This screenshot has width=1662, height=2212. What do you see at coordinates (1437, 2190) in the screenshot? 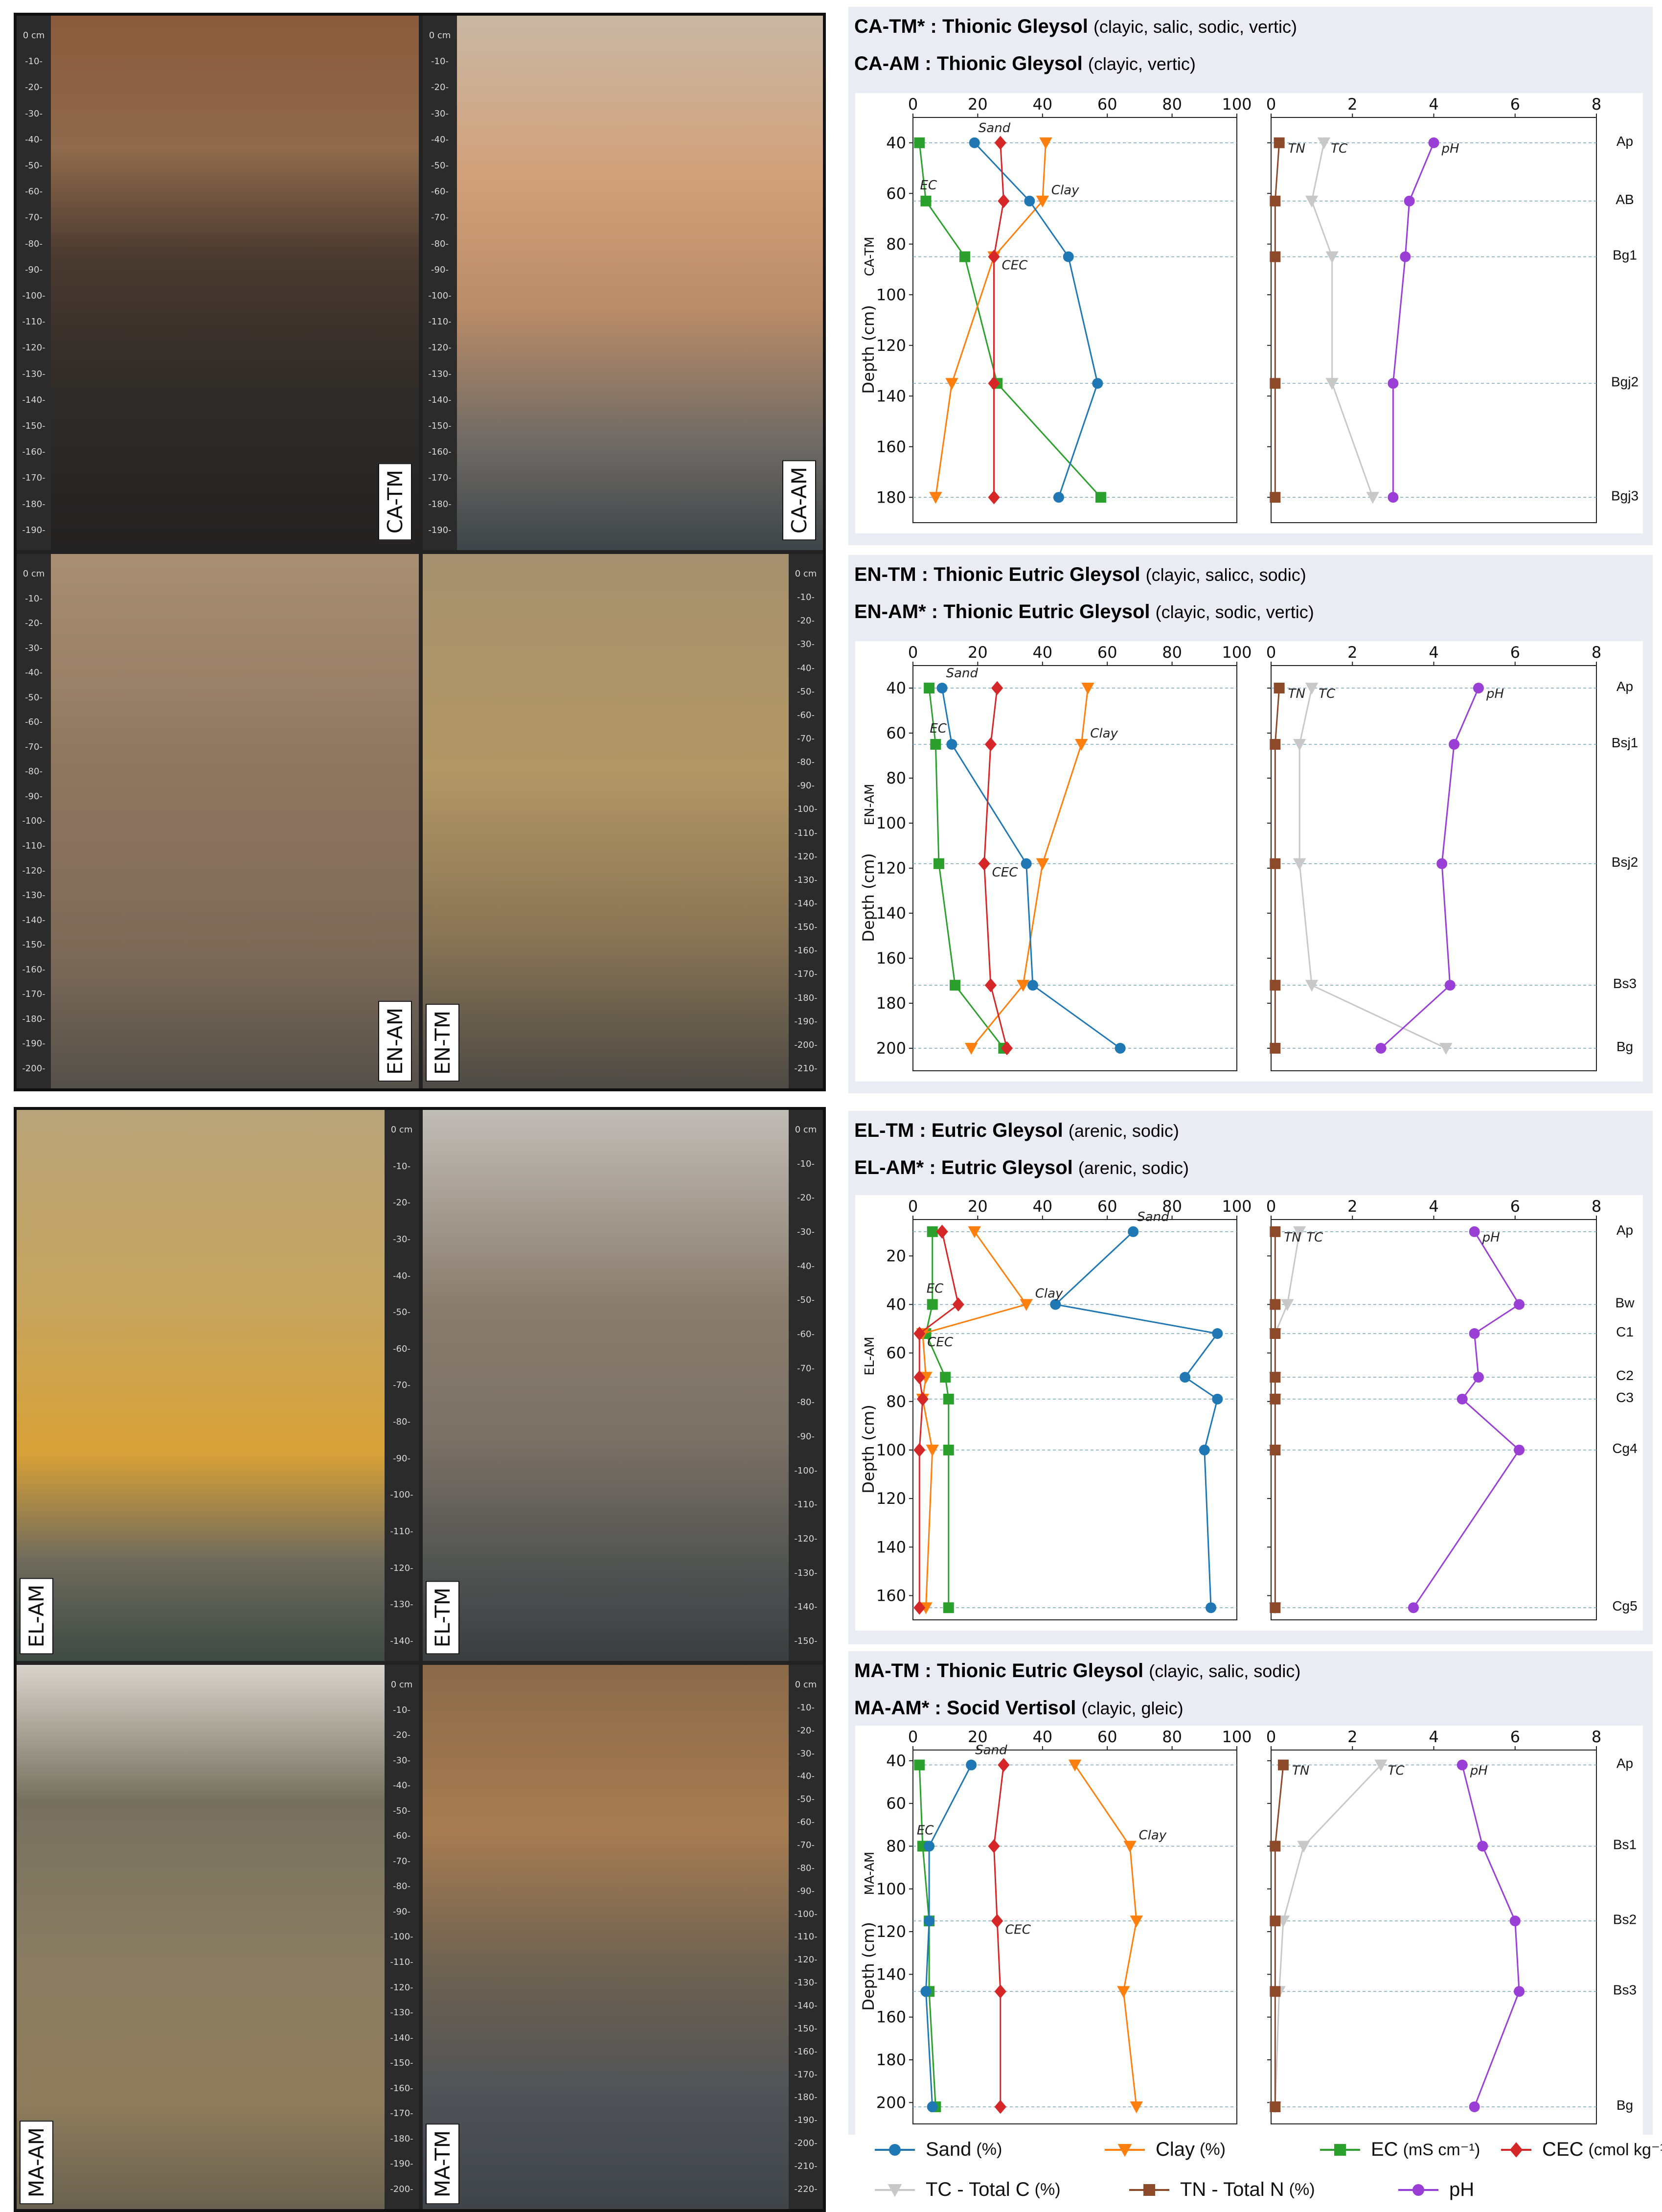
I see `legend-item-ph: pH` at bounding box center [1437, 2190].